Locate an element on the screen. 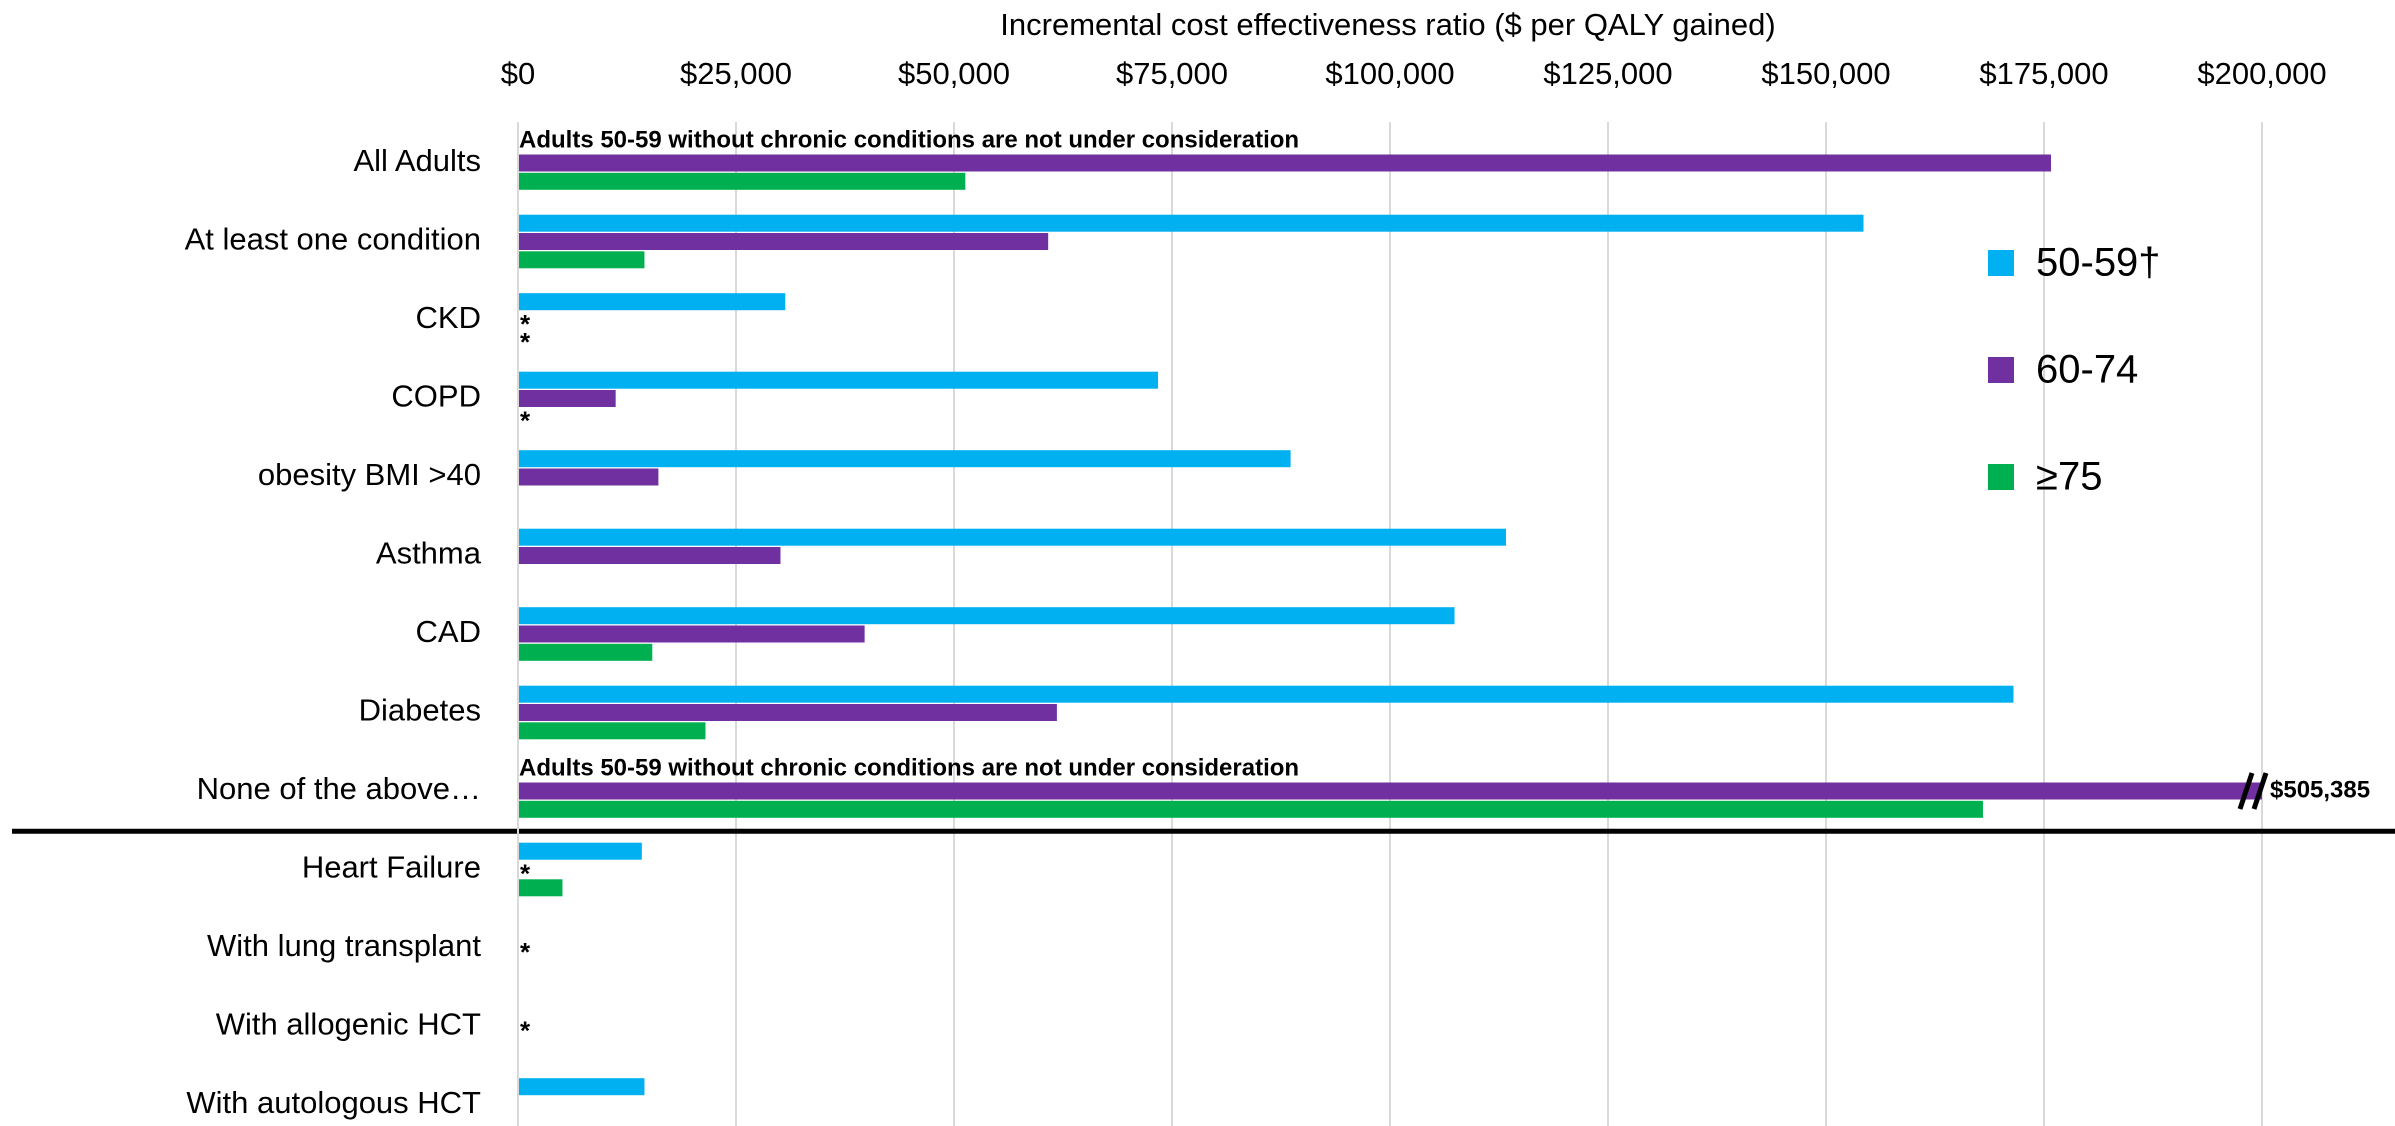  legend-label: ≥75 is located at coordinates (2069, 477).